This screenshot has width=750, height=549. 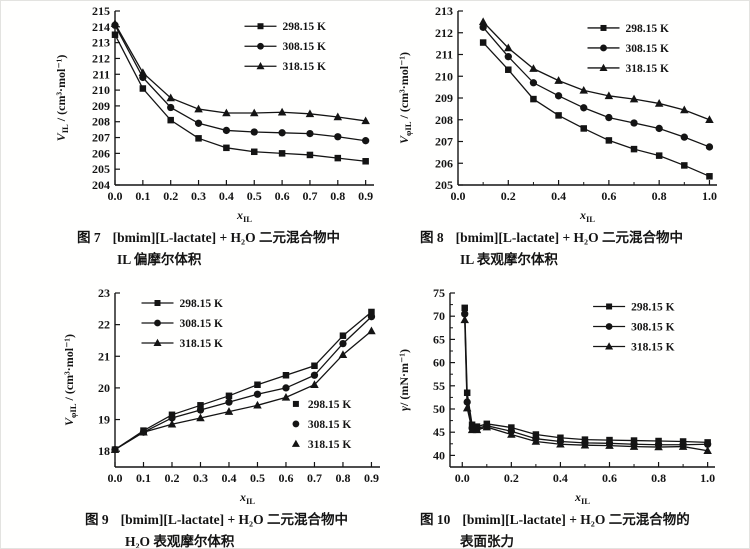 I want to click on svg-text: 75, so click(x=439, y=293).